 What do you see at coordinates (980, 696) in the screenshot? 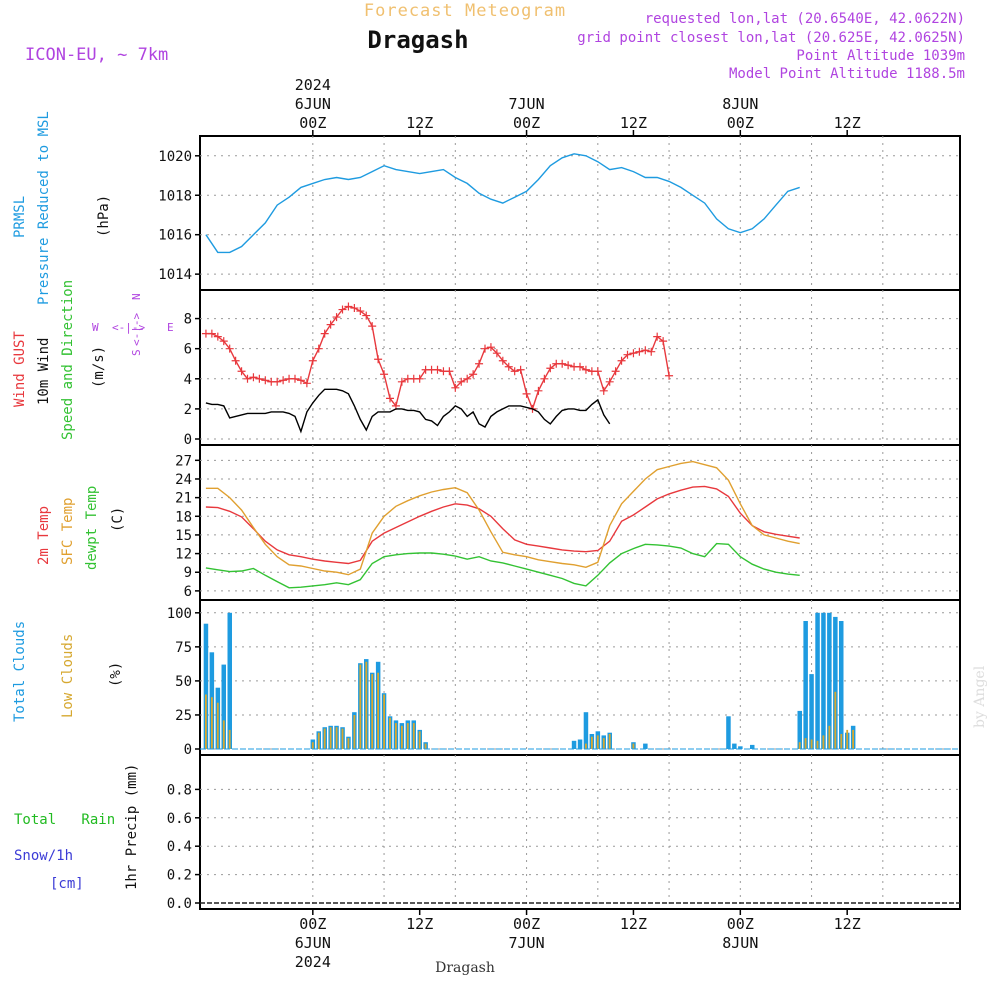
I see `credit-watermark: by Angel` at bounding box center [980, 696].